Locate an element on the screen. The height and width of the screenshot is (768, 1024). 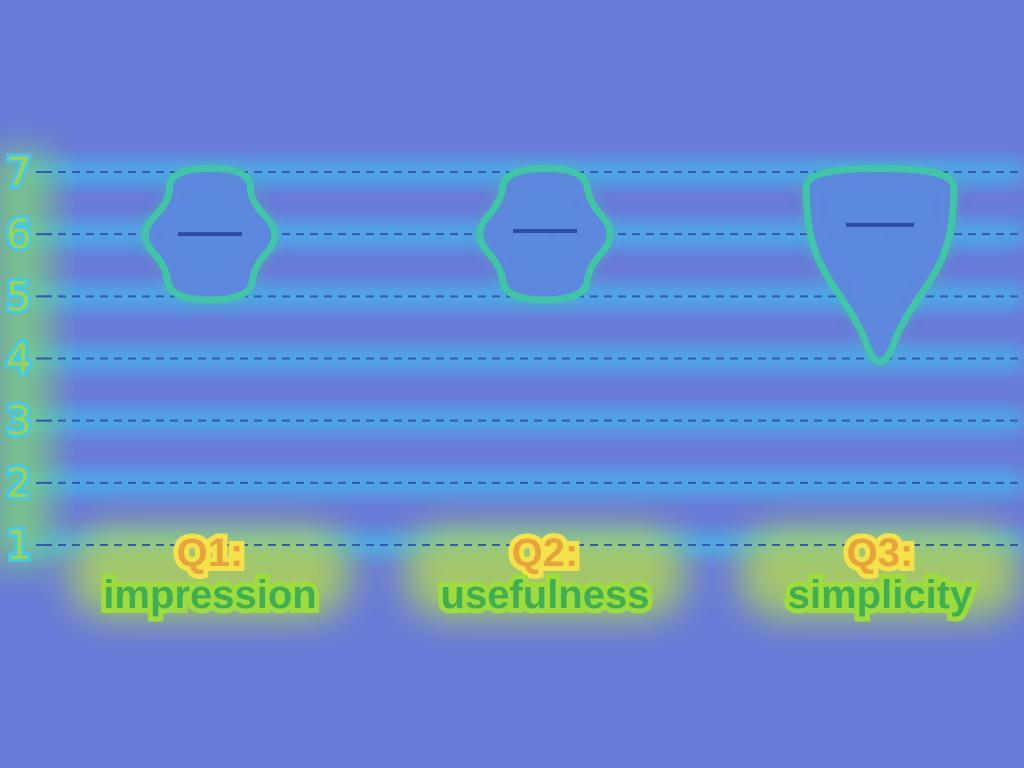
y-tick-label-4: 4 is located at coordinates (18, 360).